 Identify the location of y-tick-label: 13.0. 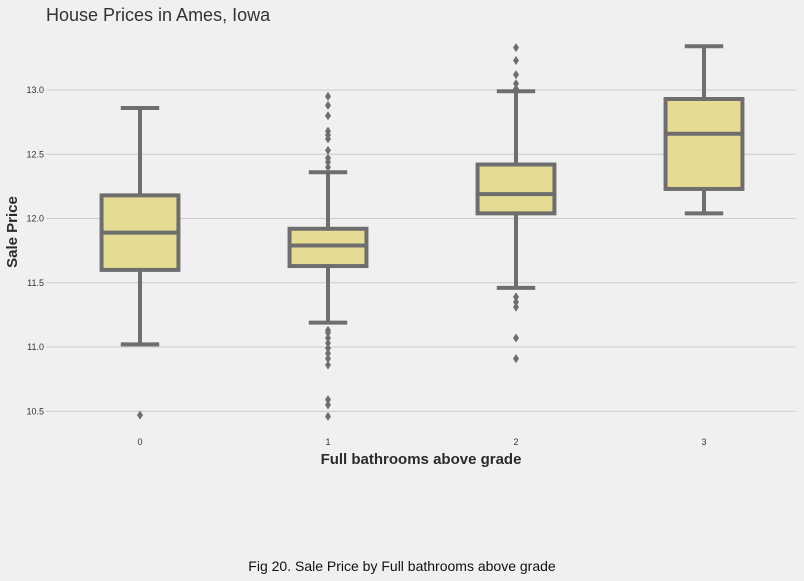
(35, 90).